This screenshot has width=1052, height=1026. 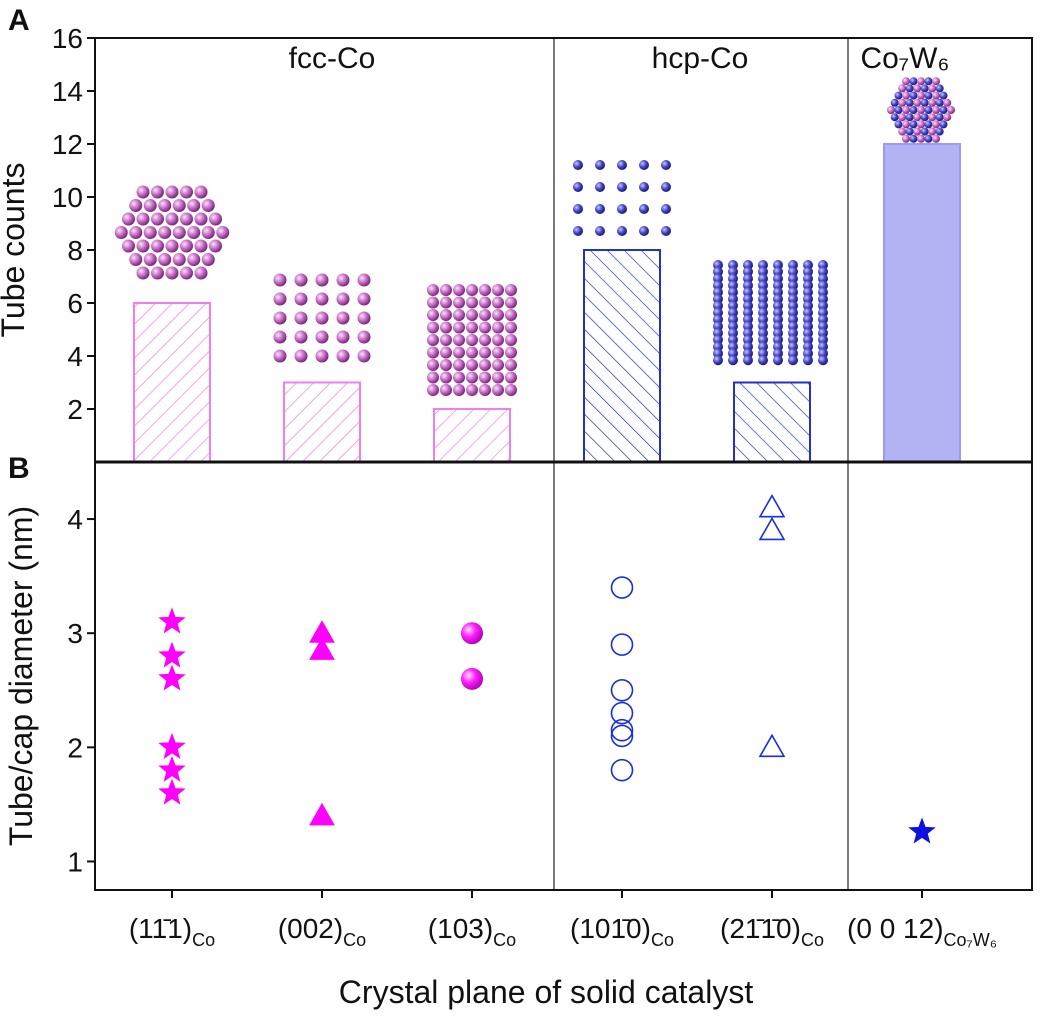 I want to click on x-tick-label: (0 0 12)Co₇W₆, so click(x=922, y=931).